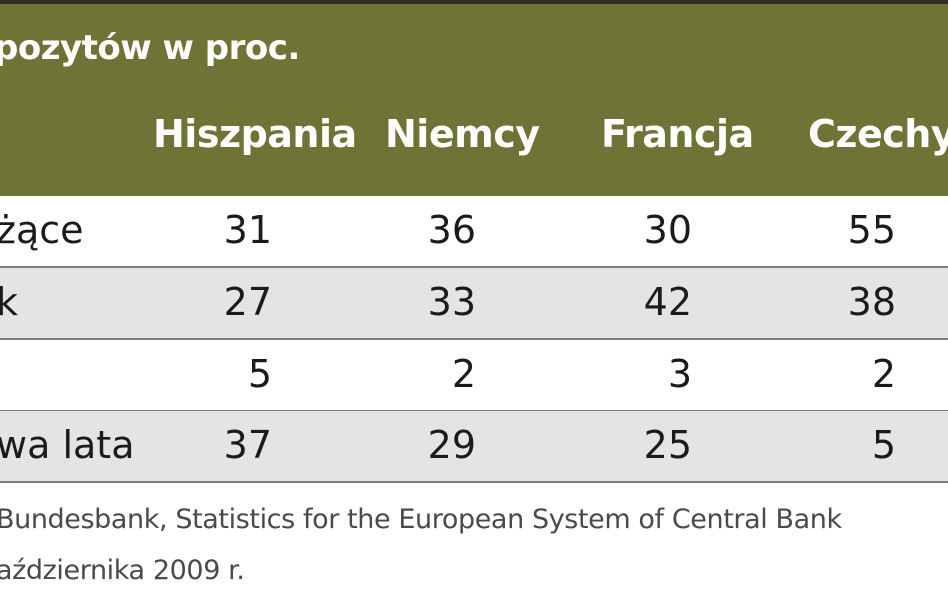 The image size is (948, 593). Describe the element at coordinates (462, 134) in the screenshot. I see `column-header-niemcy: Niemcy` at that location.